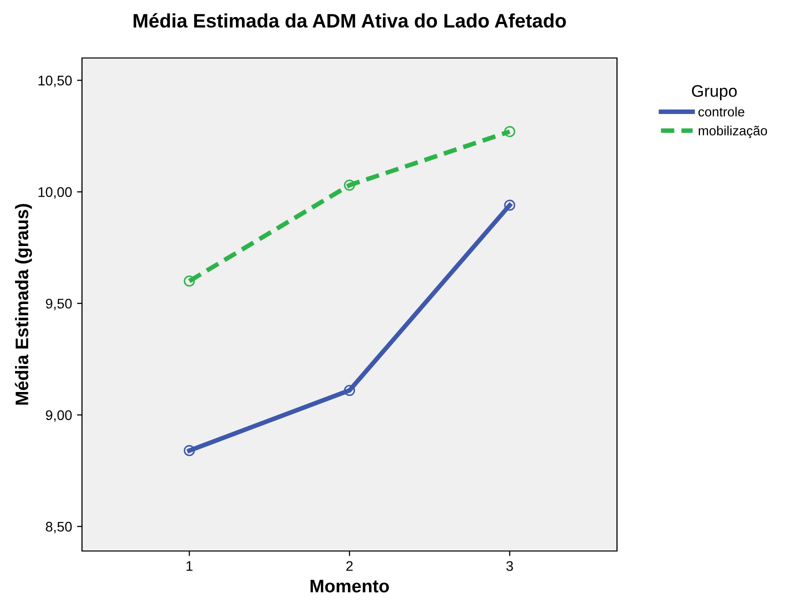 The width and height of the screenshot is (789, 604). Describe the element at coordinates (55, 82) in the screenshot. I see `y-tick-label: 10,50` at that location.